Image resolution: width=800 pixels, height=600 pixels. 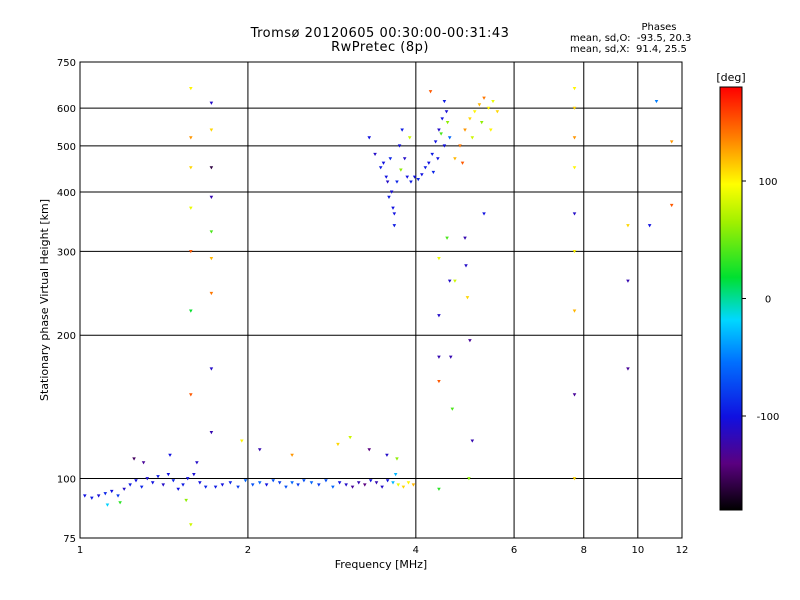 What do you see at coordinates (416, 550) in the screenshot?
I see `x-tick-label: 4` at bounding box center [416, 550].